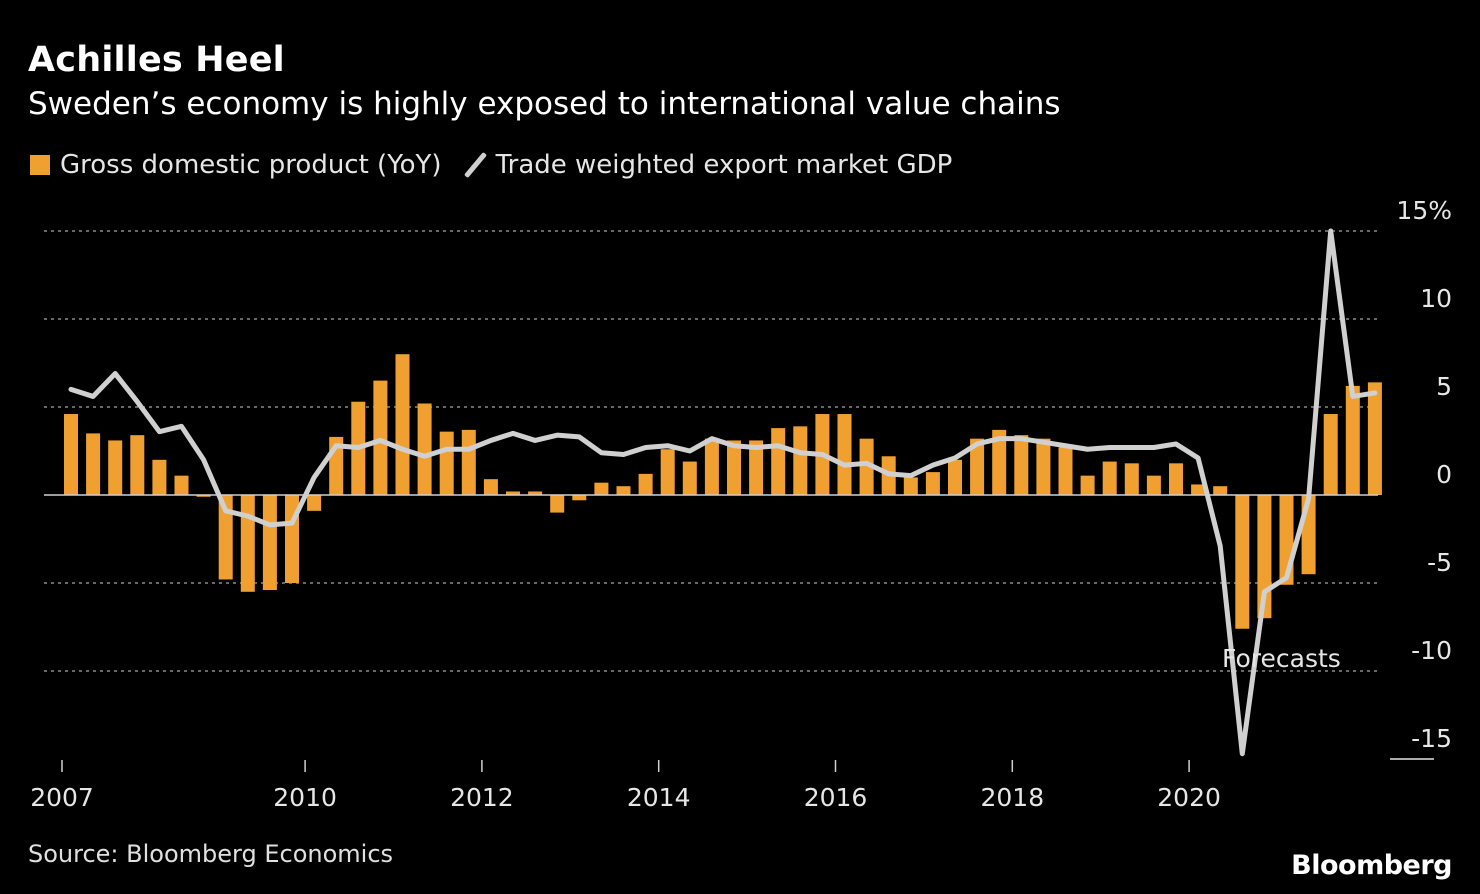  What do you see at coordinates (1431, 650) in the screenshot?
I see `y-tick-label: -10` at bounding box center [1431, 650].